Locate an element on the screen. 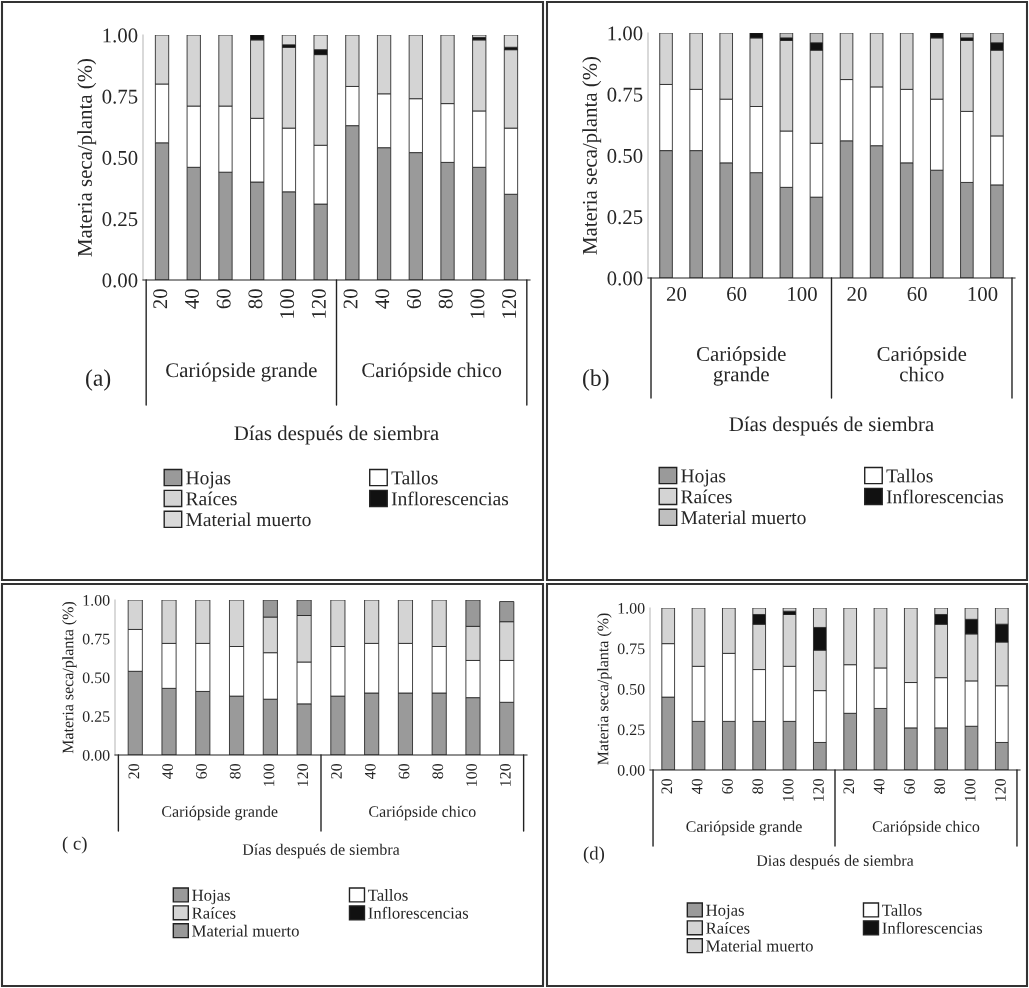 The image size is (1029, 988). text: (a) is located at coordinates (98, 380).